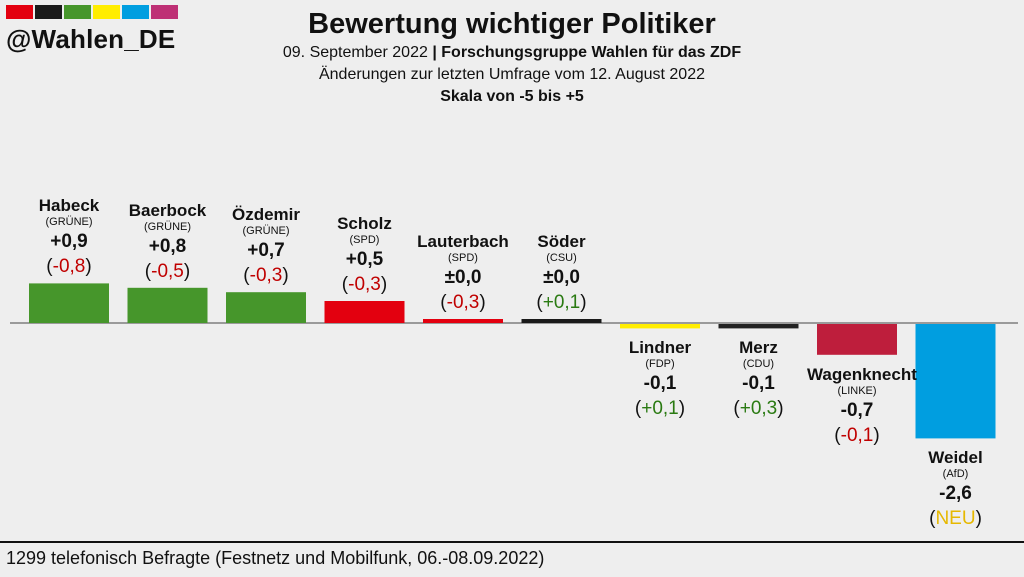 The image size is (1024, 577). I want to click on rating-value: +0,9, so click(69, 242).